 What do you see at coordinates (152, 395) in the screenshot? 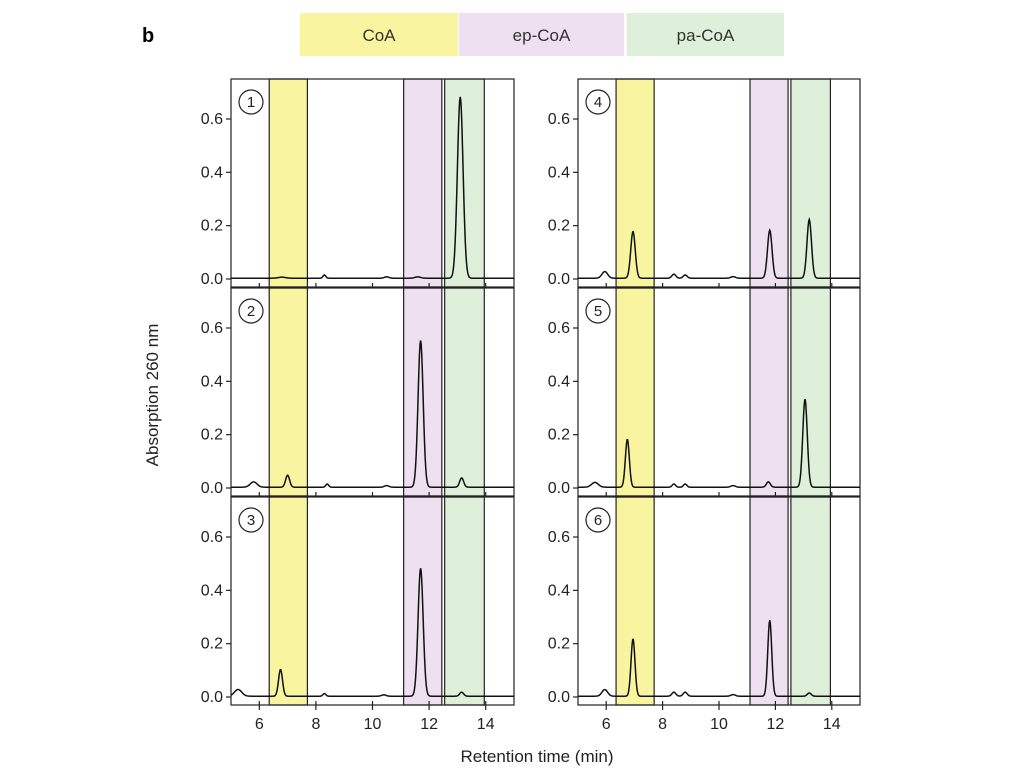
I see `y-axis-title: Absorption 260 nm` at bounding box center [152, 395].